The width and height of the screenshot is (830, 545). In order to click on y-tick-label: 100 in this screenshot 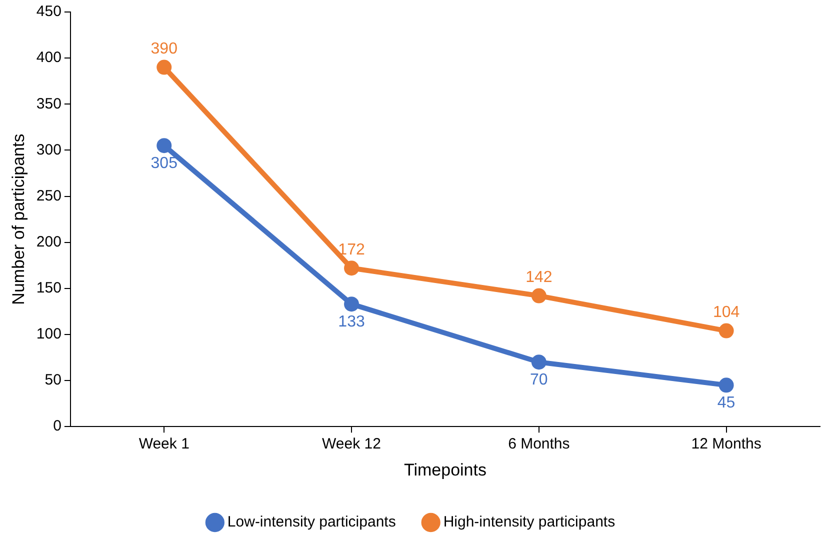, I will do `click(49, 334)`.